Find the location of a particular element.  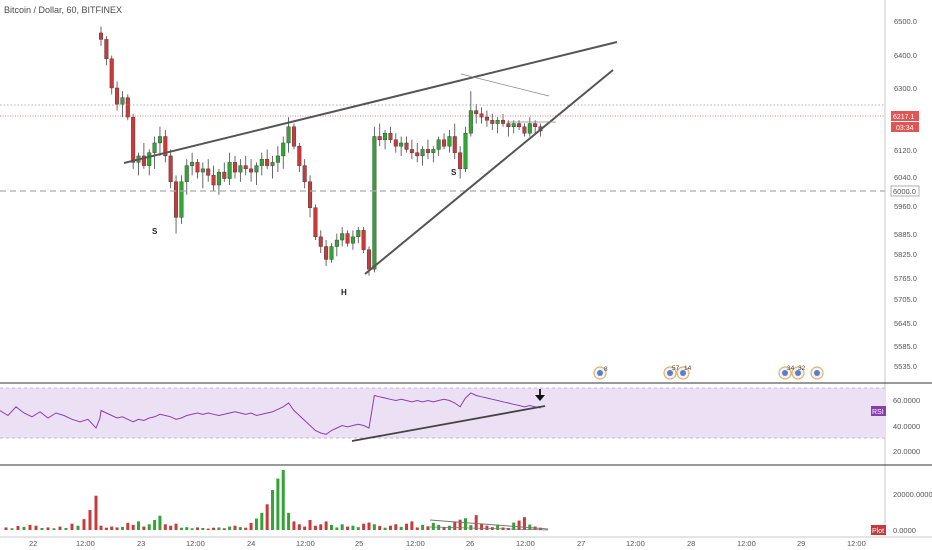

svg-text: 57 is located at coordinates (676, 368).